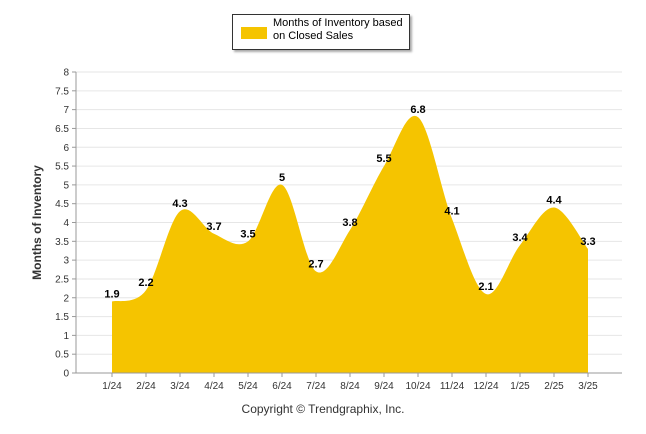 The height and width of the screenshot is (434, 646). Describe the element at coordinates (62, 355) in the screenshot. I see `y-tick-label: 0.5` at that location.